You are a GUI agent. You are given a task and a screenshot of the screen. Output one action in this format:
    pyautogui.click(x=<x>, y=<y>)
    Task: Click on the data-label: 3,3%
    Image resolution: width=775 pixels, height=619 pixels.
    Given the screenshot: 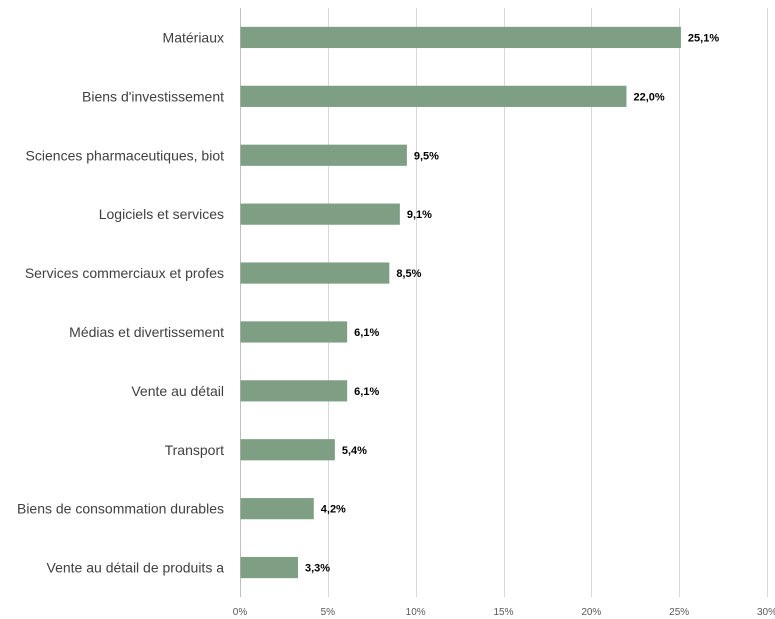 What is the action you would take?
    pyautogui.click(x=317, y=569)
    